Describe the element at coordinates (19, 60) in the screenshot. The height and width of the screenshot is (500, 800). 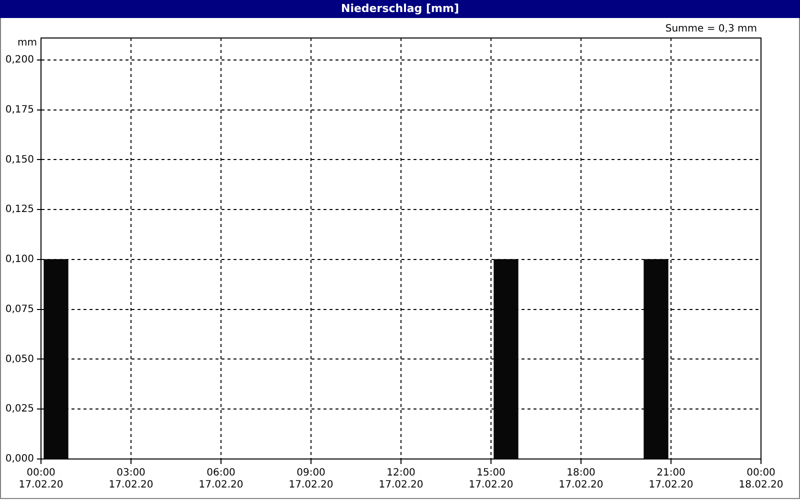
I see `y-tick-label: 0,200` at that location.